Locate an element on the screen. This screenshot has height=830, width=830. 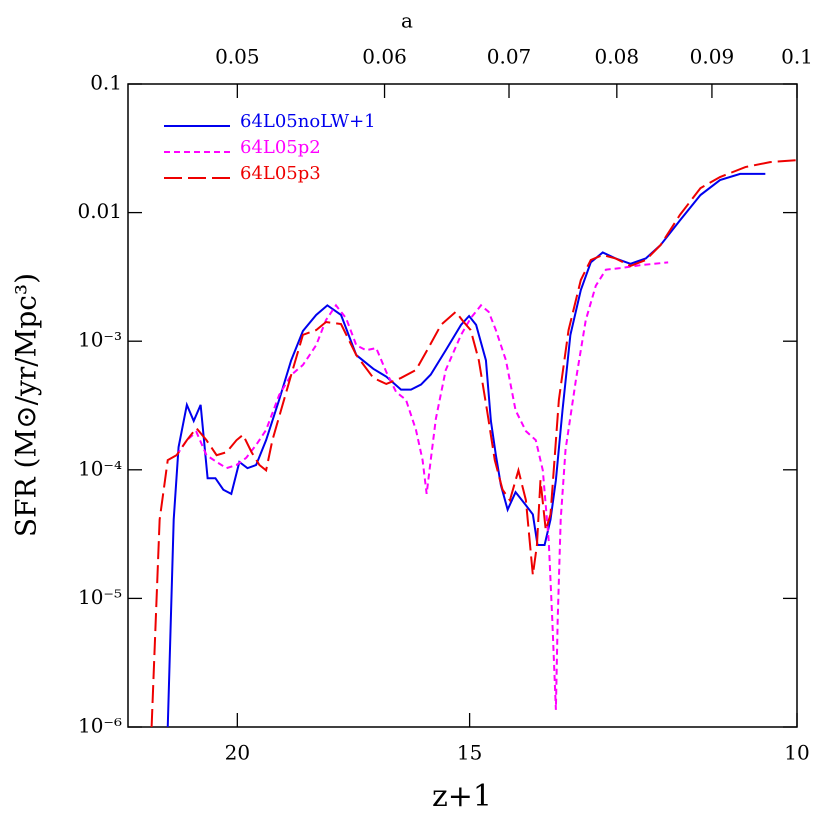
x-tick-label: 15 is located at coordinates (469, 753).